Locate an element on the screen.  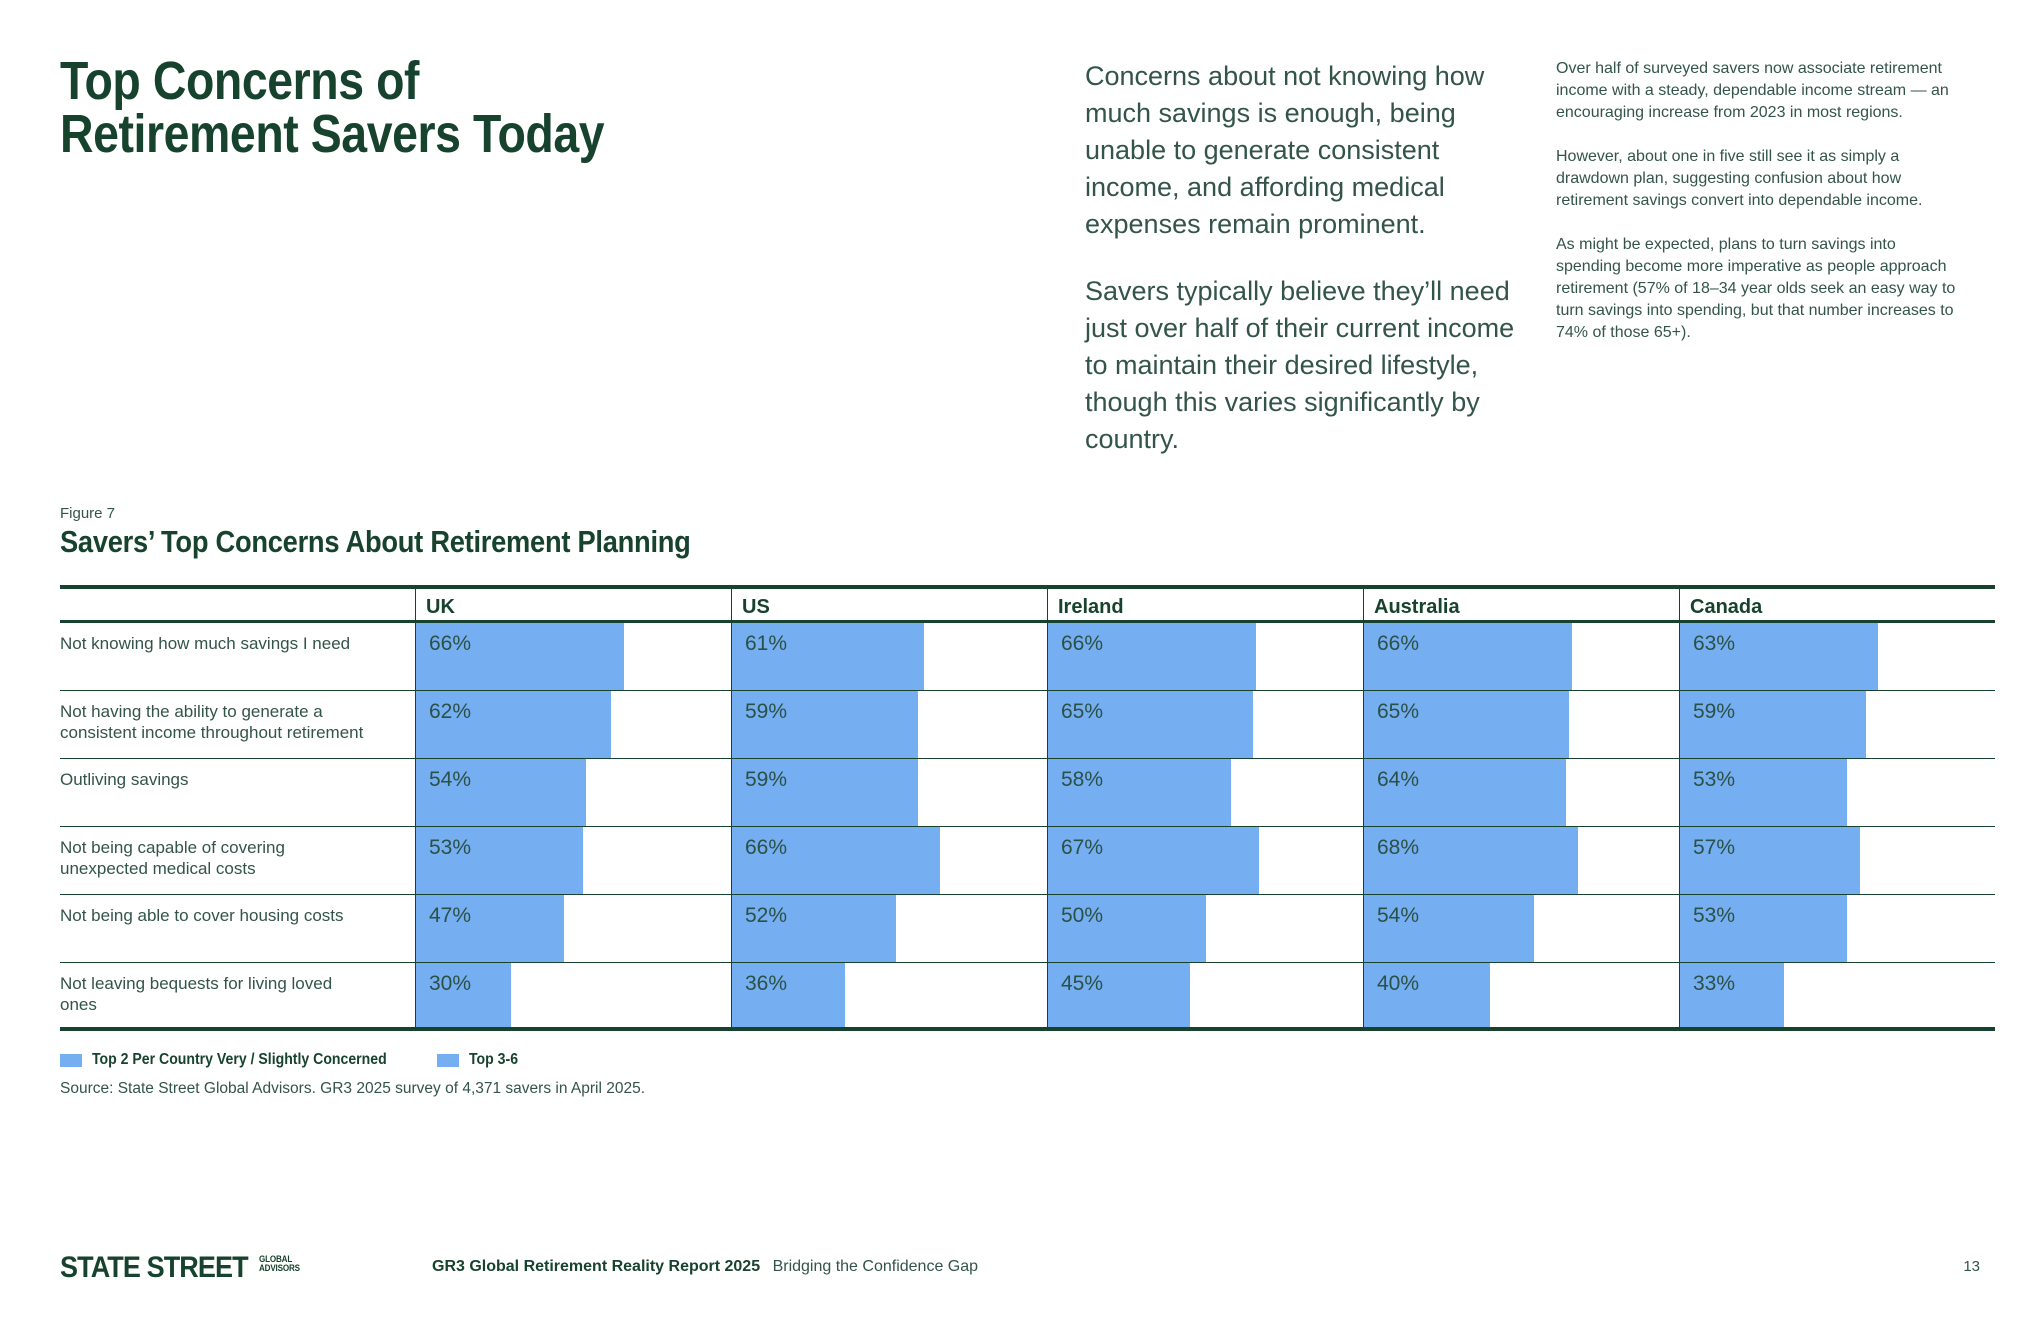
bar-cell-uk: 47% is located at coordinates (573, 928).